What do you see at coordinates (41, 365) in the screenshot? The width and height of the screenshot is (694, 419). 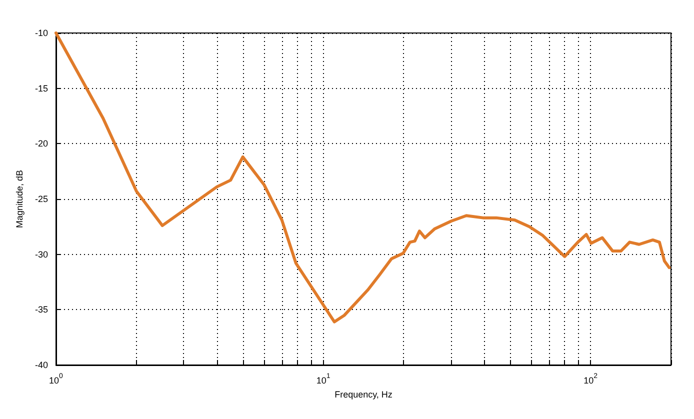 I see `y-tick-label: -40` at bounding box center [41, 365].